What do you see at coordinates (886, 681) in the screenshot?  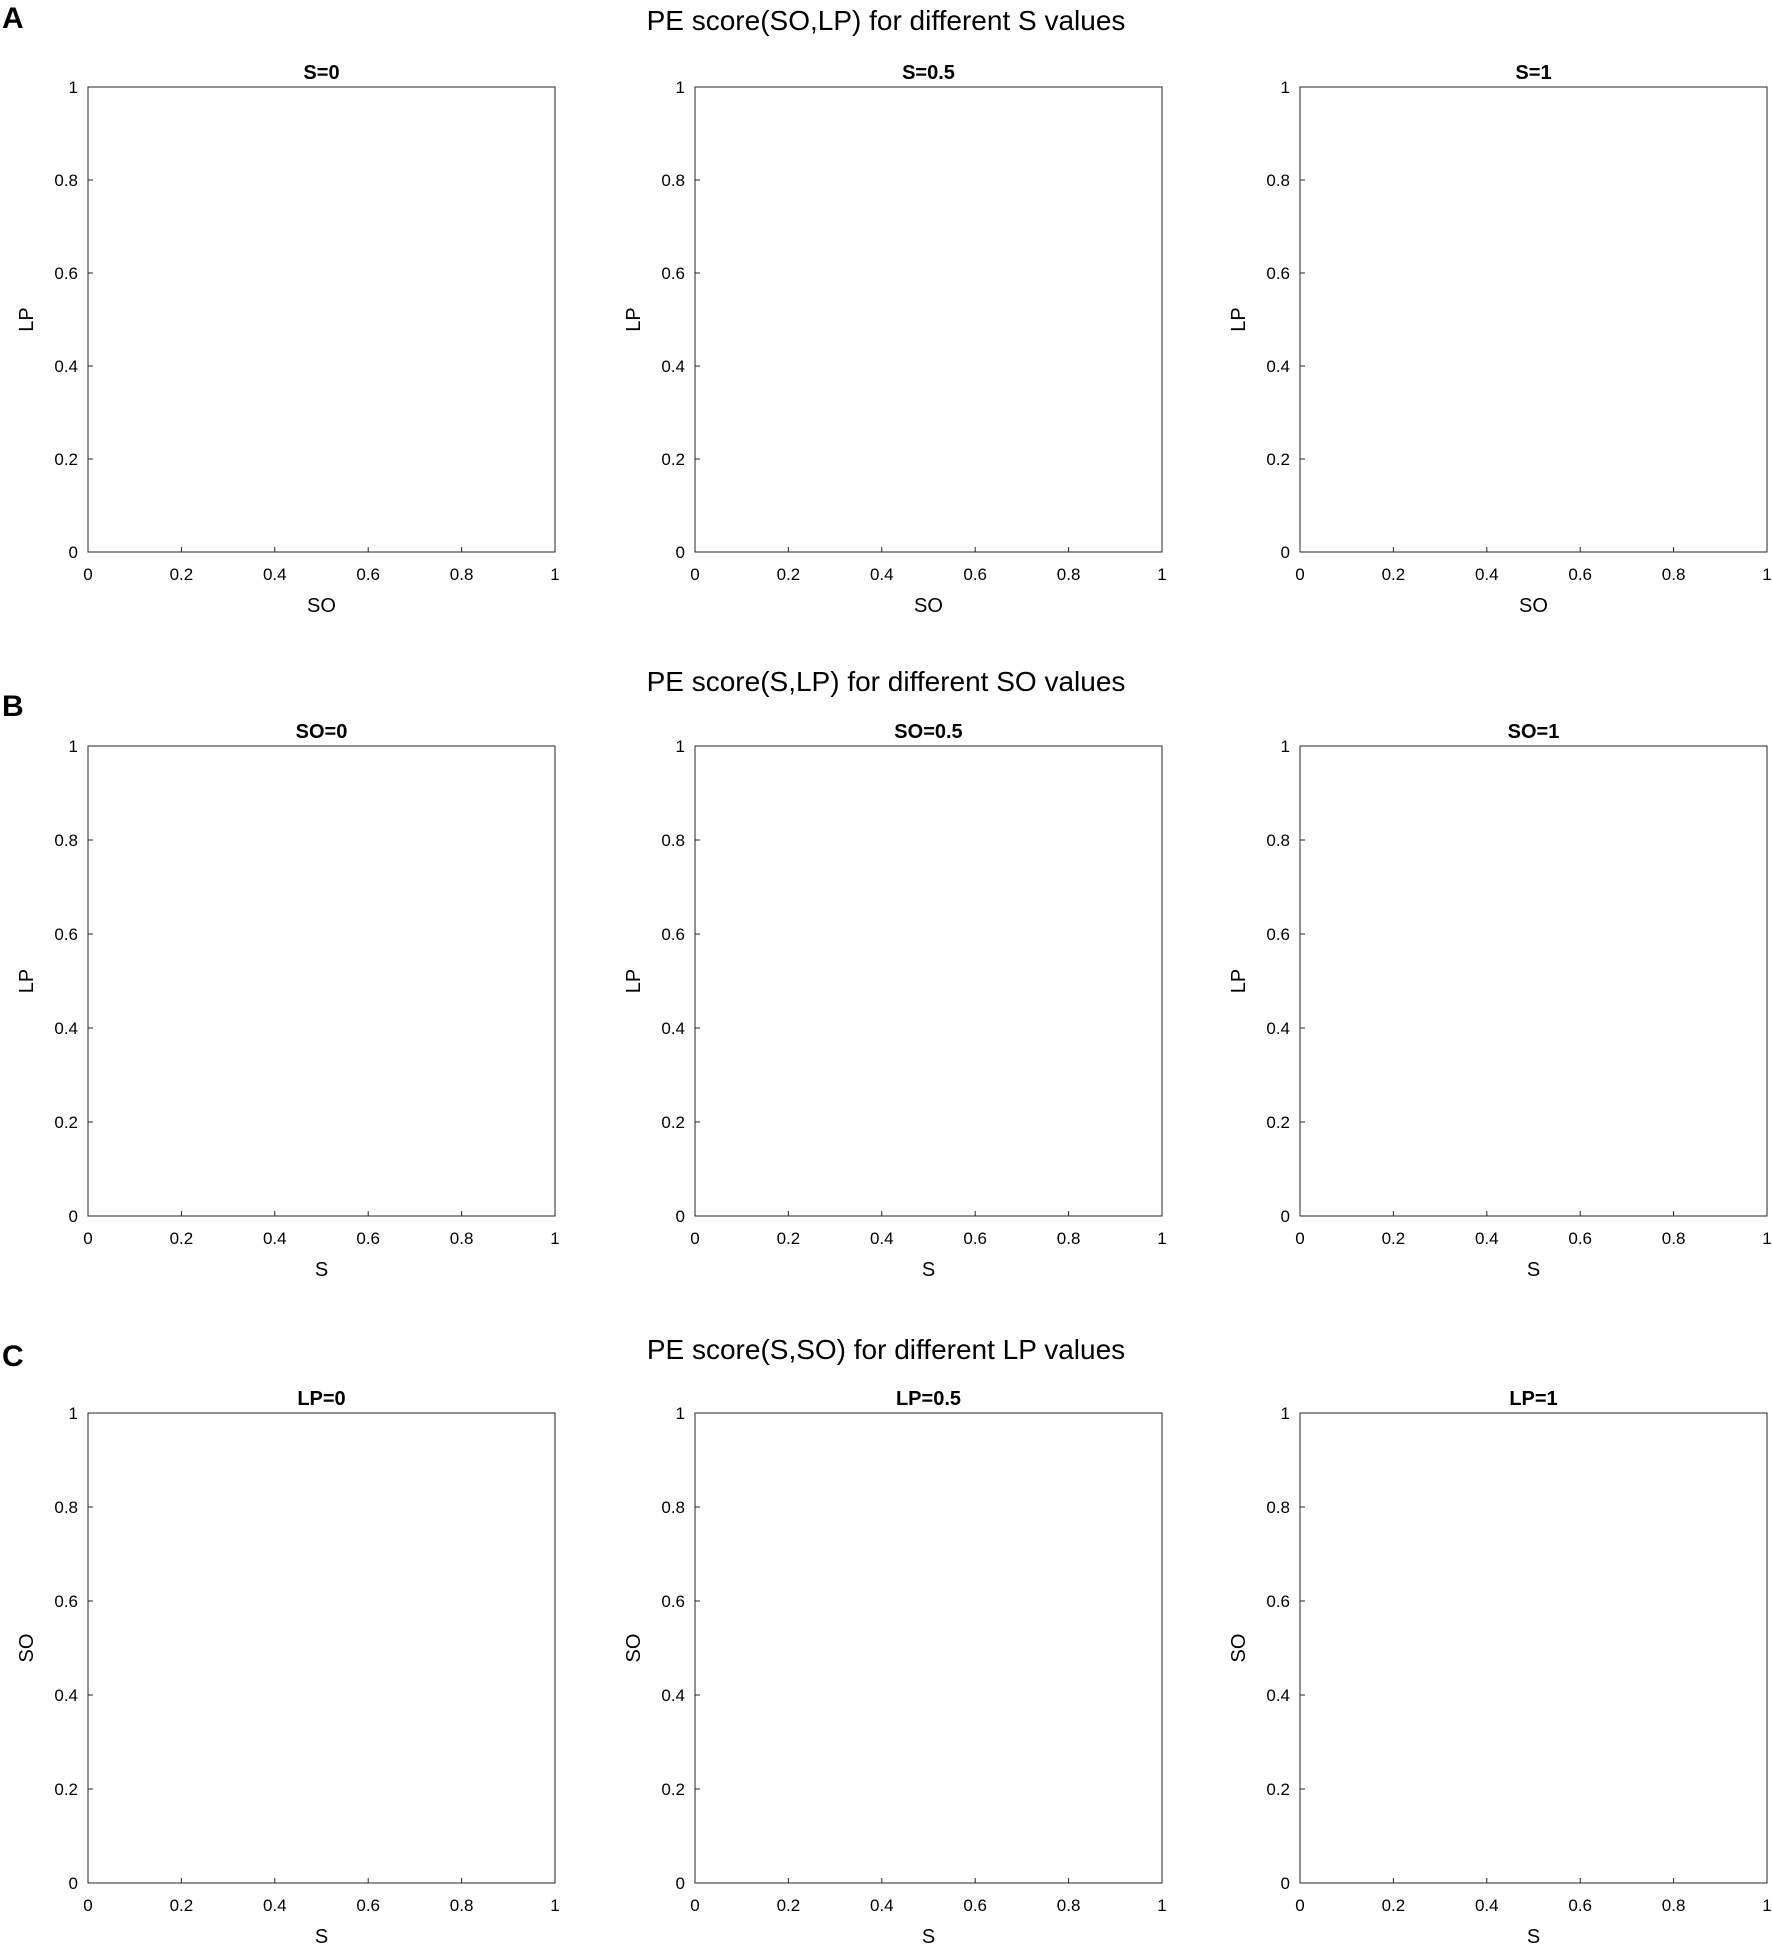 I see `row-title-b: PE score(S,LP) for different SO values` at bounding box center [886, 681].